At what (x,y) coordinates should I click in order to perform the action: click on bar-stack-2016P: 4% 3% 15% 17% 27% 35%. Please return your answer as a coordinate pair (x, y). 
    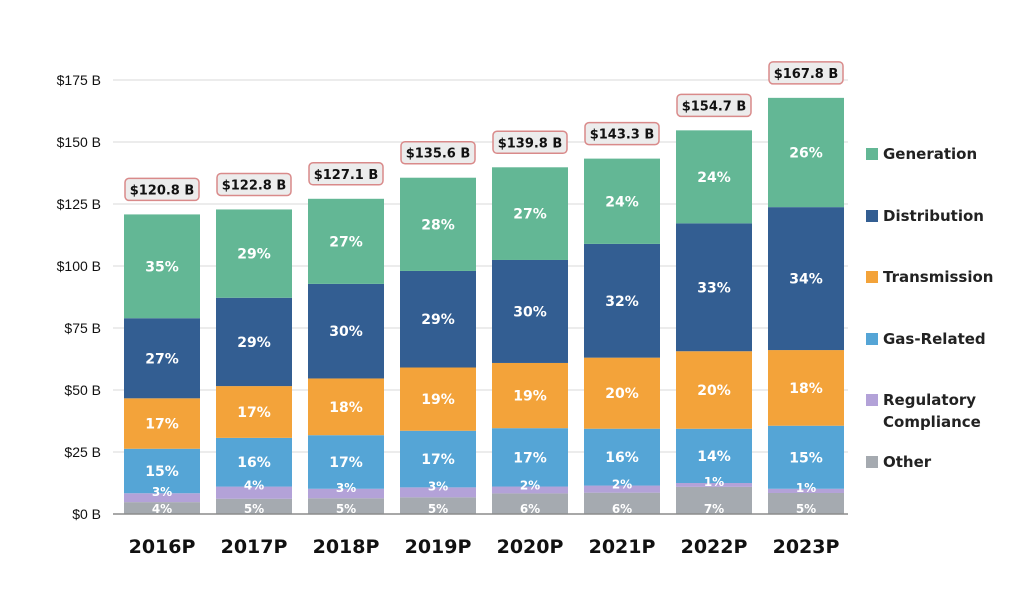
    Looking at the image, I should click on (162, 365).